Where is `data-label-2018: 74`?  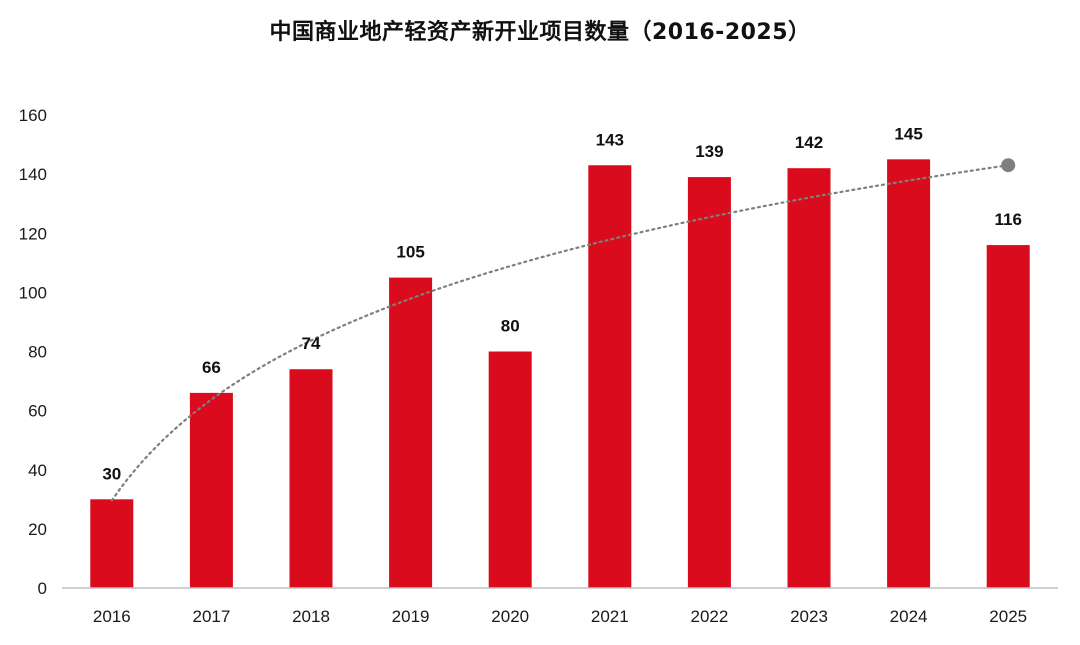 data-label-2018: 74 is located at coordinates (311, 343).